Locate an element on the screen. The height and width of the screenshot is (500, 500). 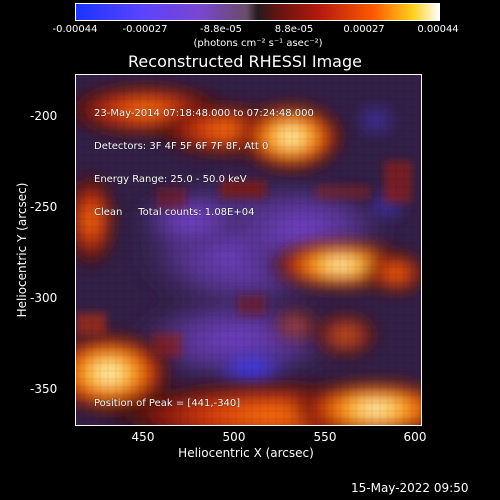
y-axis-label: Heliocentric Y (arcsec) is located at coordinates (22, 250).